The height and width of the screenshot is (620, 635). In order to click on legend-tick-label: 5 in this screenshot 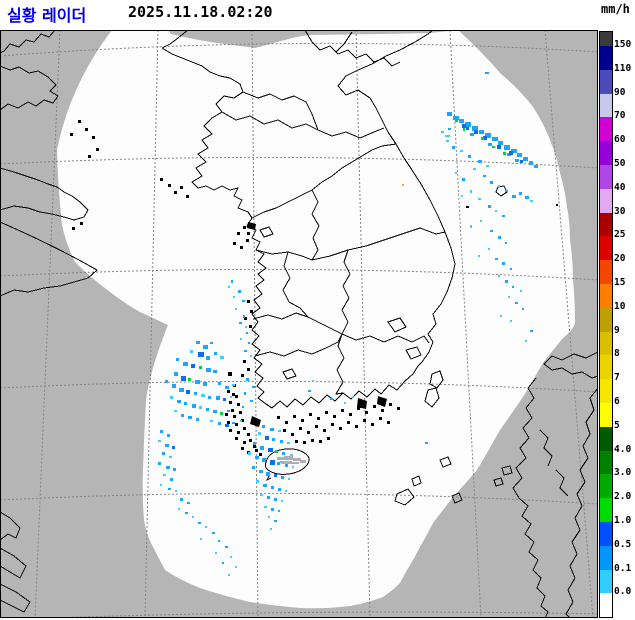, I will do `click(617, 425)`.